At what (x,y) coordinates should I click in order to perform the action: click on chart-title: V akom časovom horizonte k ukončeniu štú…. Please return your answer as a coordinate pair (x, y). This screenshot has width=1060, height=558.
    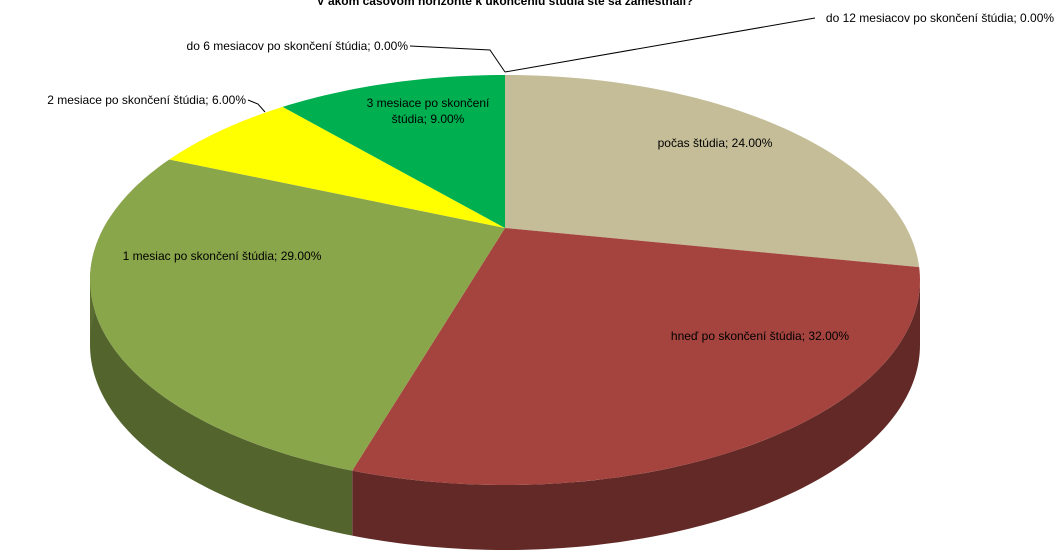
    Looking at the image, I should click on (505, 4).